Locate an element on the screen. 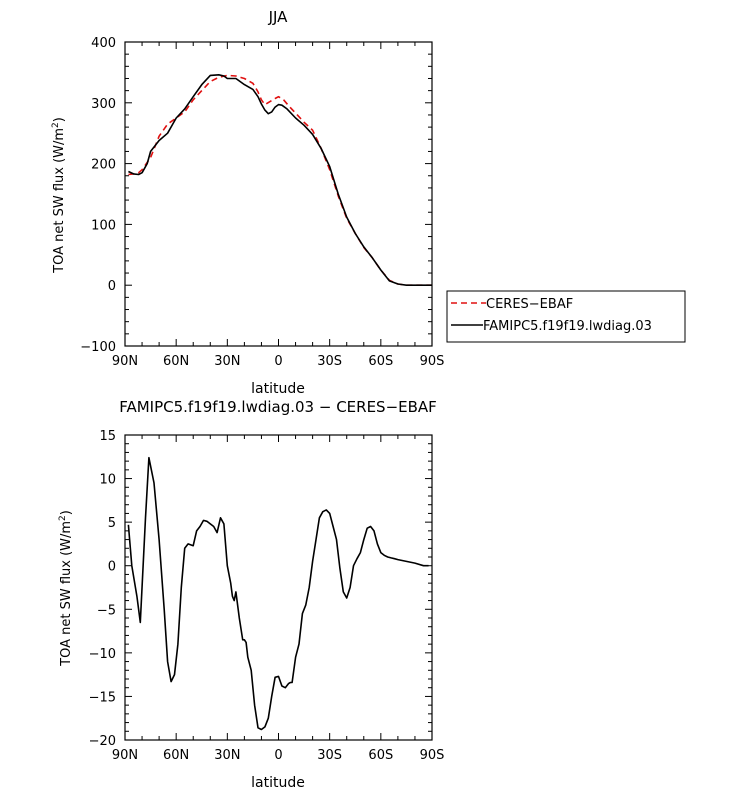 The image size is (733, 796). chart-bottom-title: FAMIPC5.f19f19.lwdiag.03 − CERES−EBAF is located at coordinates (278, 407).